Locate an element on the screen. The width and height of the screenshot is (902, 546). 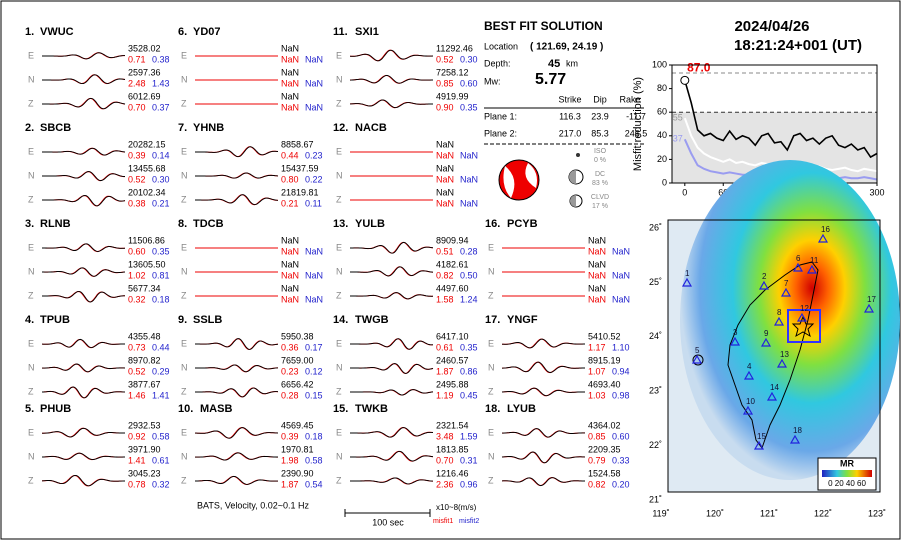
scale-label: 100 sec is located at coordinates (388, 522).